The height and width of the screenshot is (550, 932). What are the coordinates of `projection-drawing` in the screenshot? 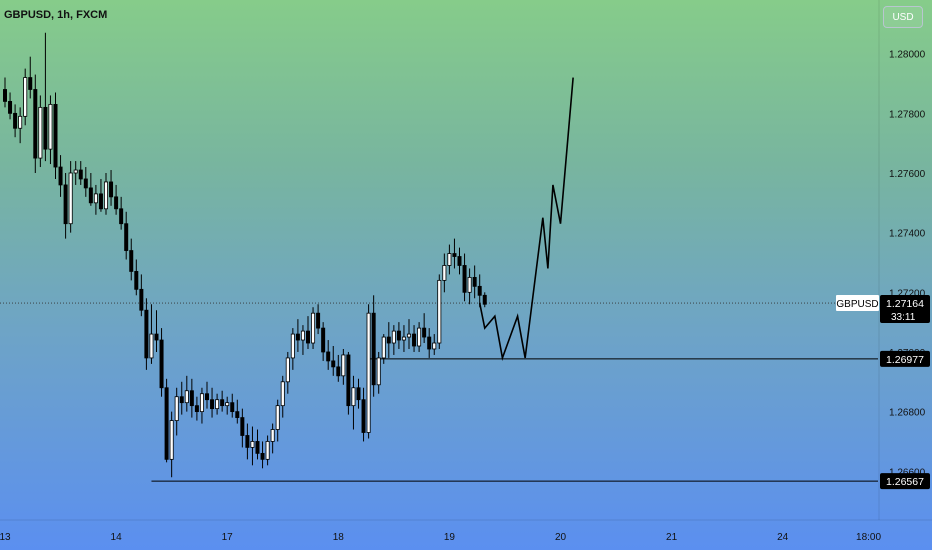 It's located at (526, 219).